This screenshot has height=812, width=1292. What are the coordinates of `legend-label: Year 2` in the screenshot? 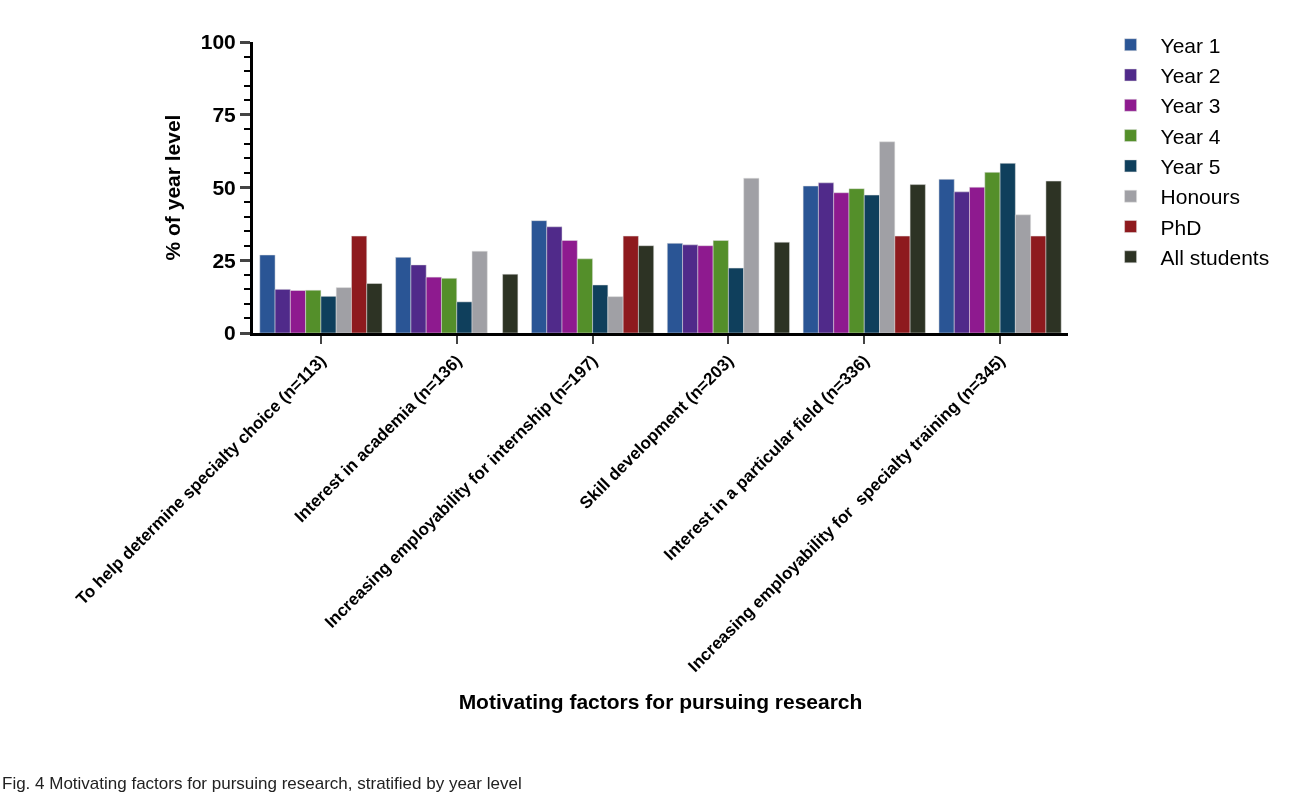 It's located at (1190, 76).